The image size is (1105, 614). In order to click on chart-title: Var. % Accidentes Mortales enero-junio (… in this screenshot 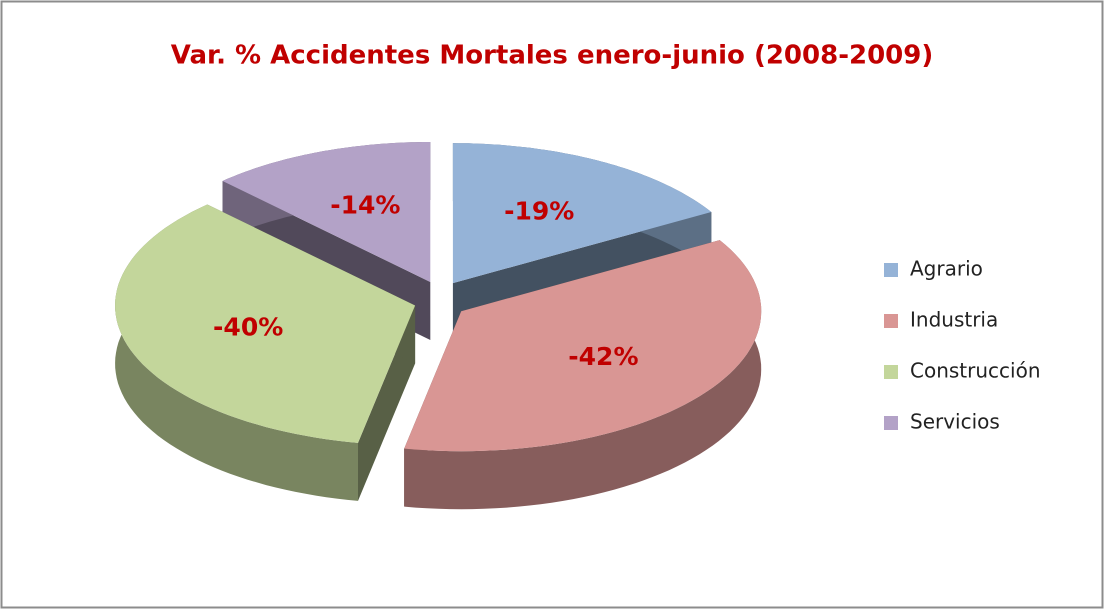, I will do `click(552, 56)`.